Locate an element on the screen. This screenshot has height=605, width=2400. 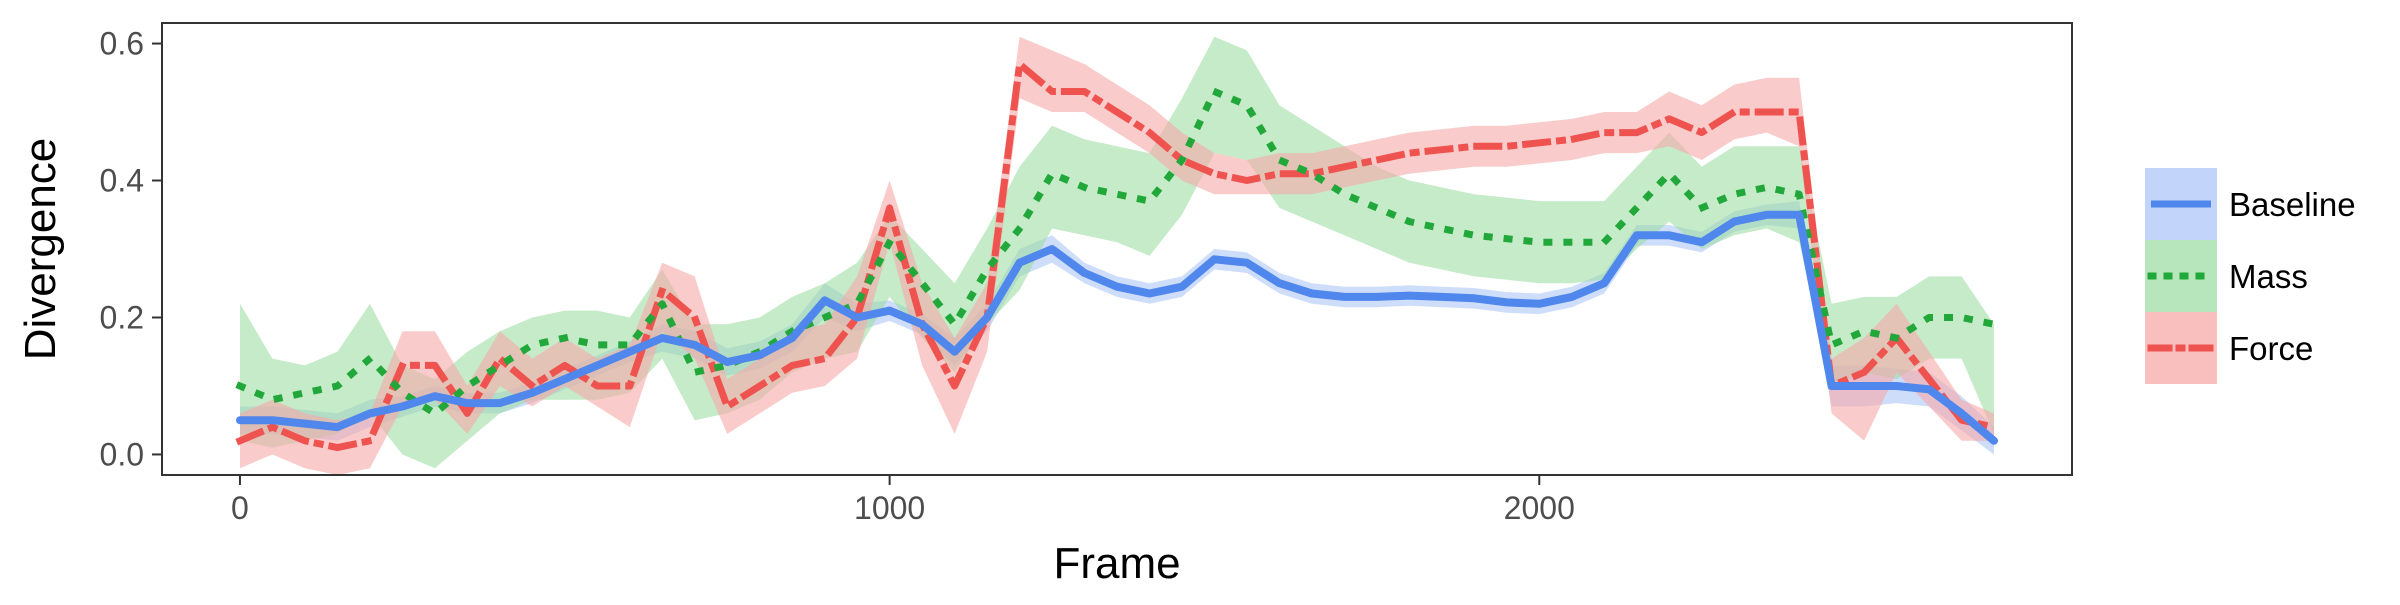
x-axis: 0 1000 2000 is located at coordinates (903, 500).